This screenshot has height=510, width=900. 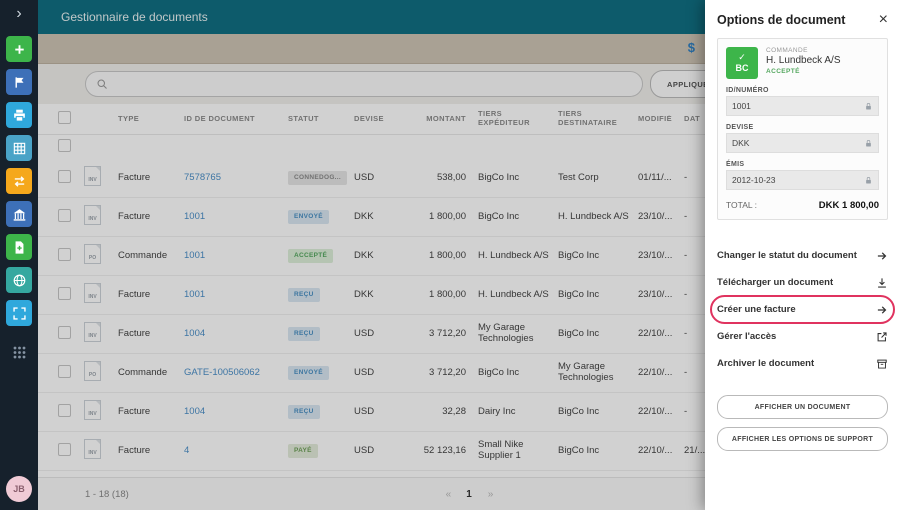 What do you see at coordinates (579, 294) in the screenshot?
I see `doc-receiver: BigCo Inc` at bounding box center [579, 294].